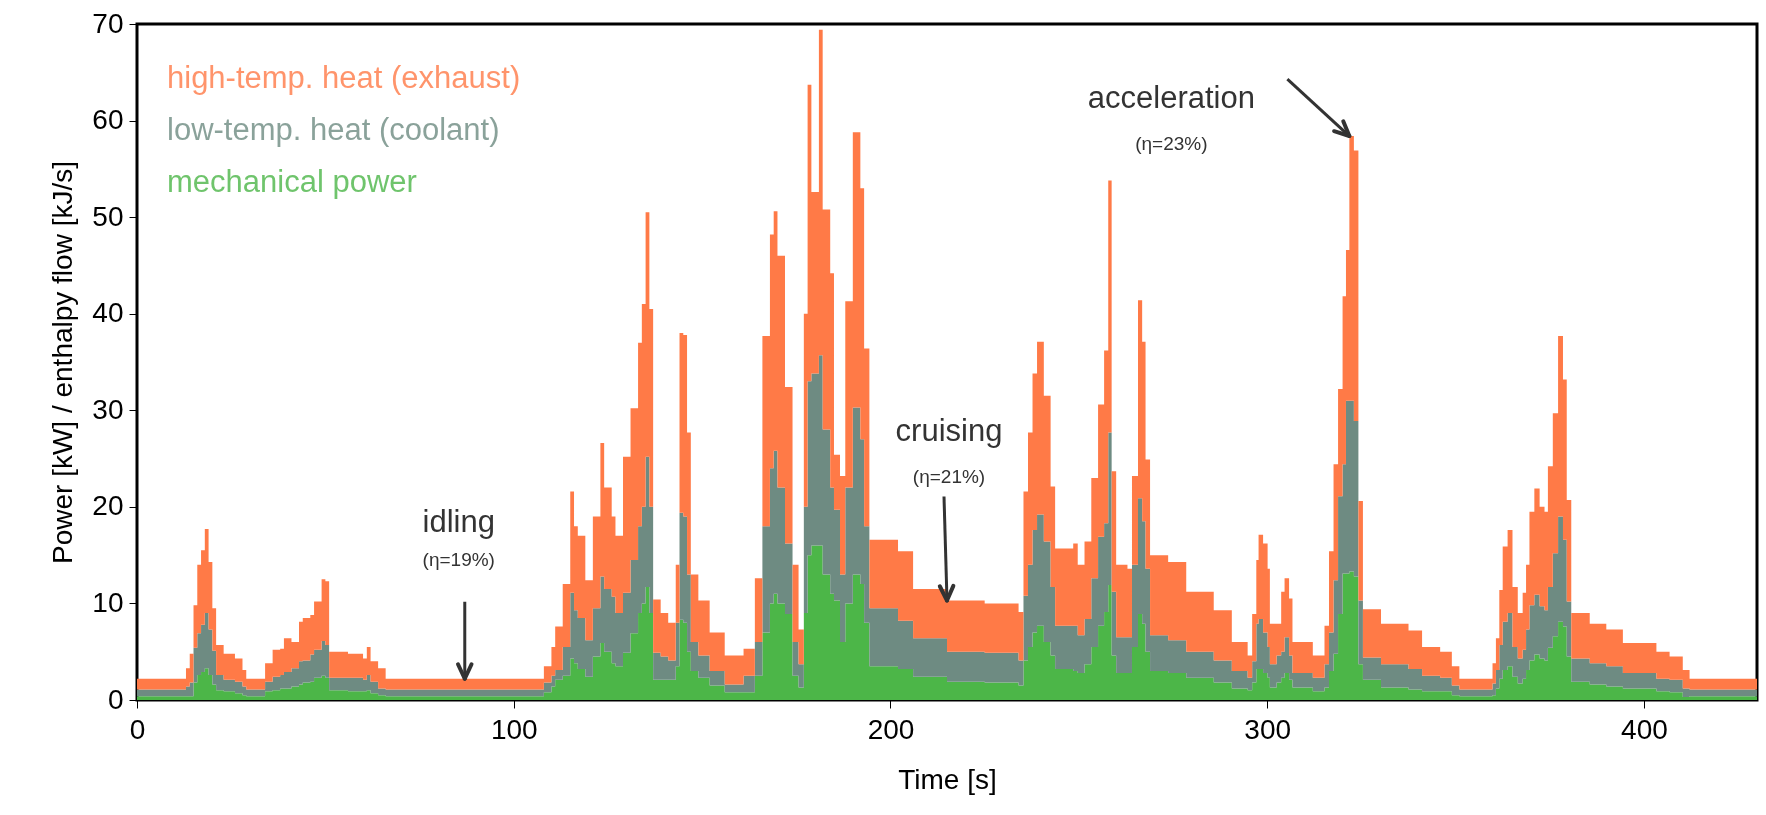  I want to click on y-tick-label: 30, so click(108, 409).